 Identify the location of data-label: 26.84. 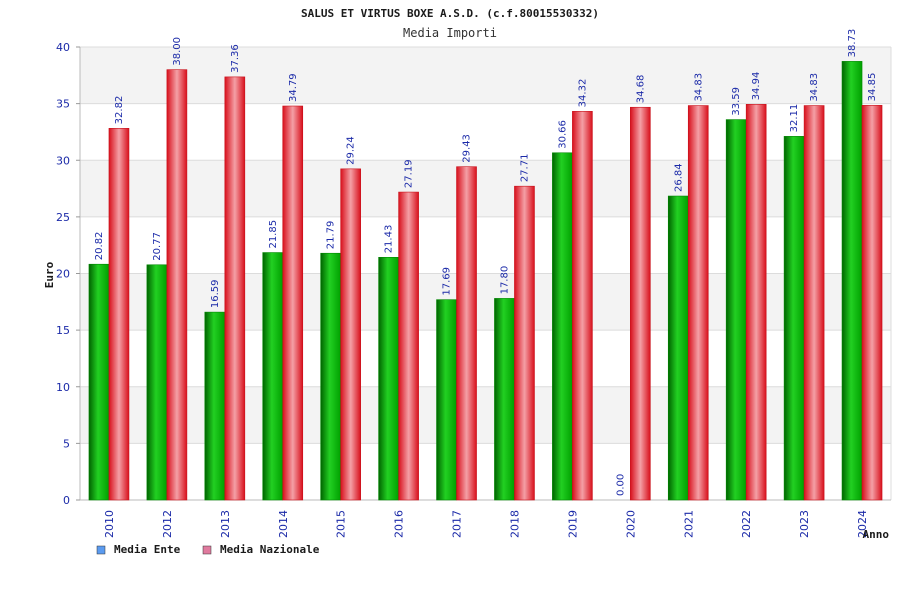
(678, 177).